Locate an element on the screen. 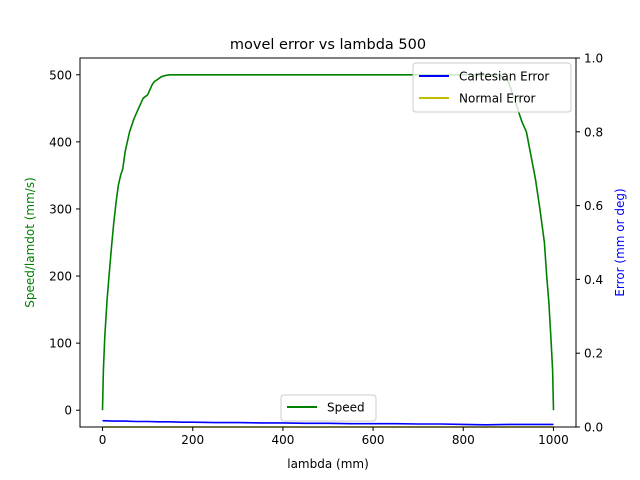 The width and height of the screenshot is (640, 480). x-tick-label-0: 0 is located at coordinates (103, 440).